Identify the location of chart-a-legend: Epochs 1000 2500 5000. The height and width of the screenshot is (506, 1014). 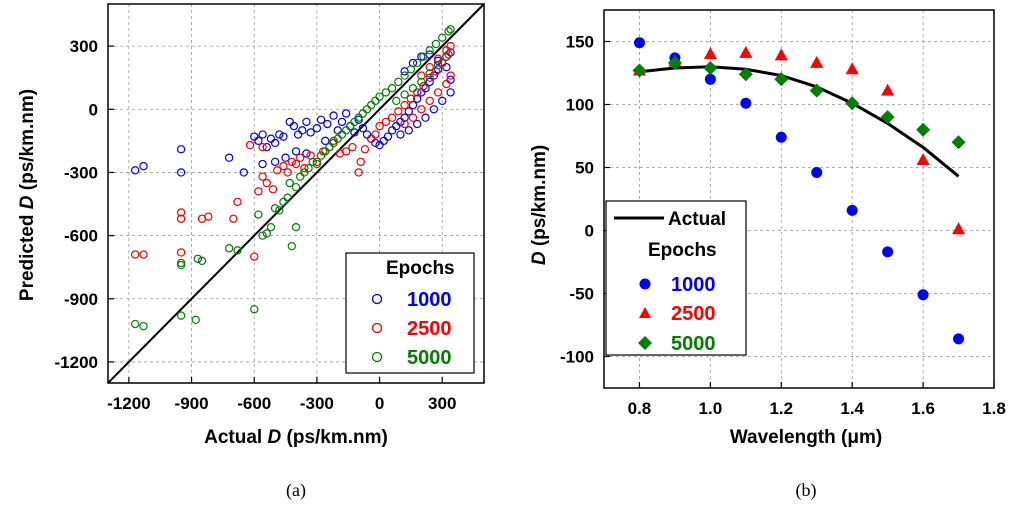
(410, 313).